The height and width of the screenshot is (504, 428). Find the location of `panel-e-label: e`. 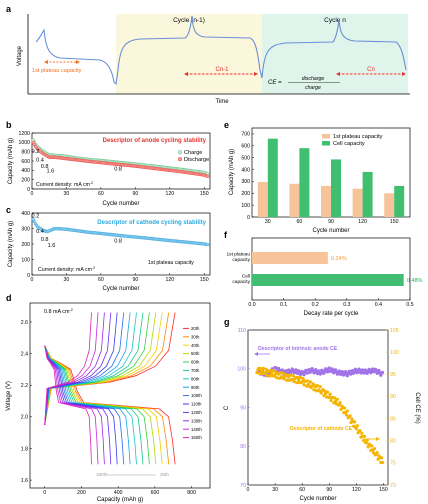

panel-e-label: e is located at coordinates (226, 125).